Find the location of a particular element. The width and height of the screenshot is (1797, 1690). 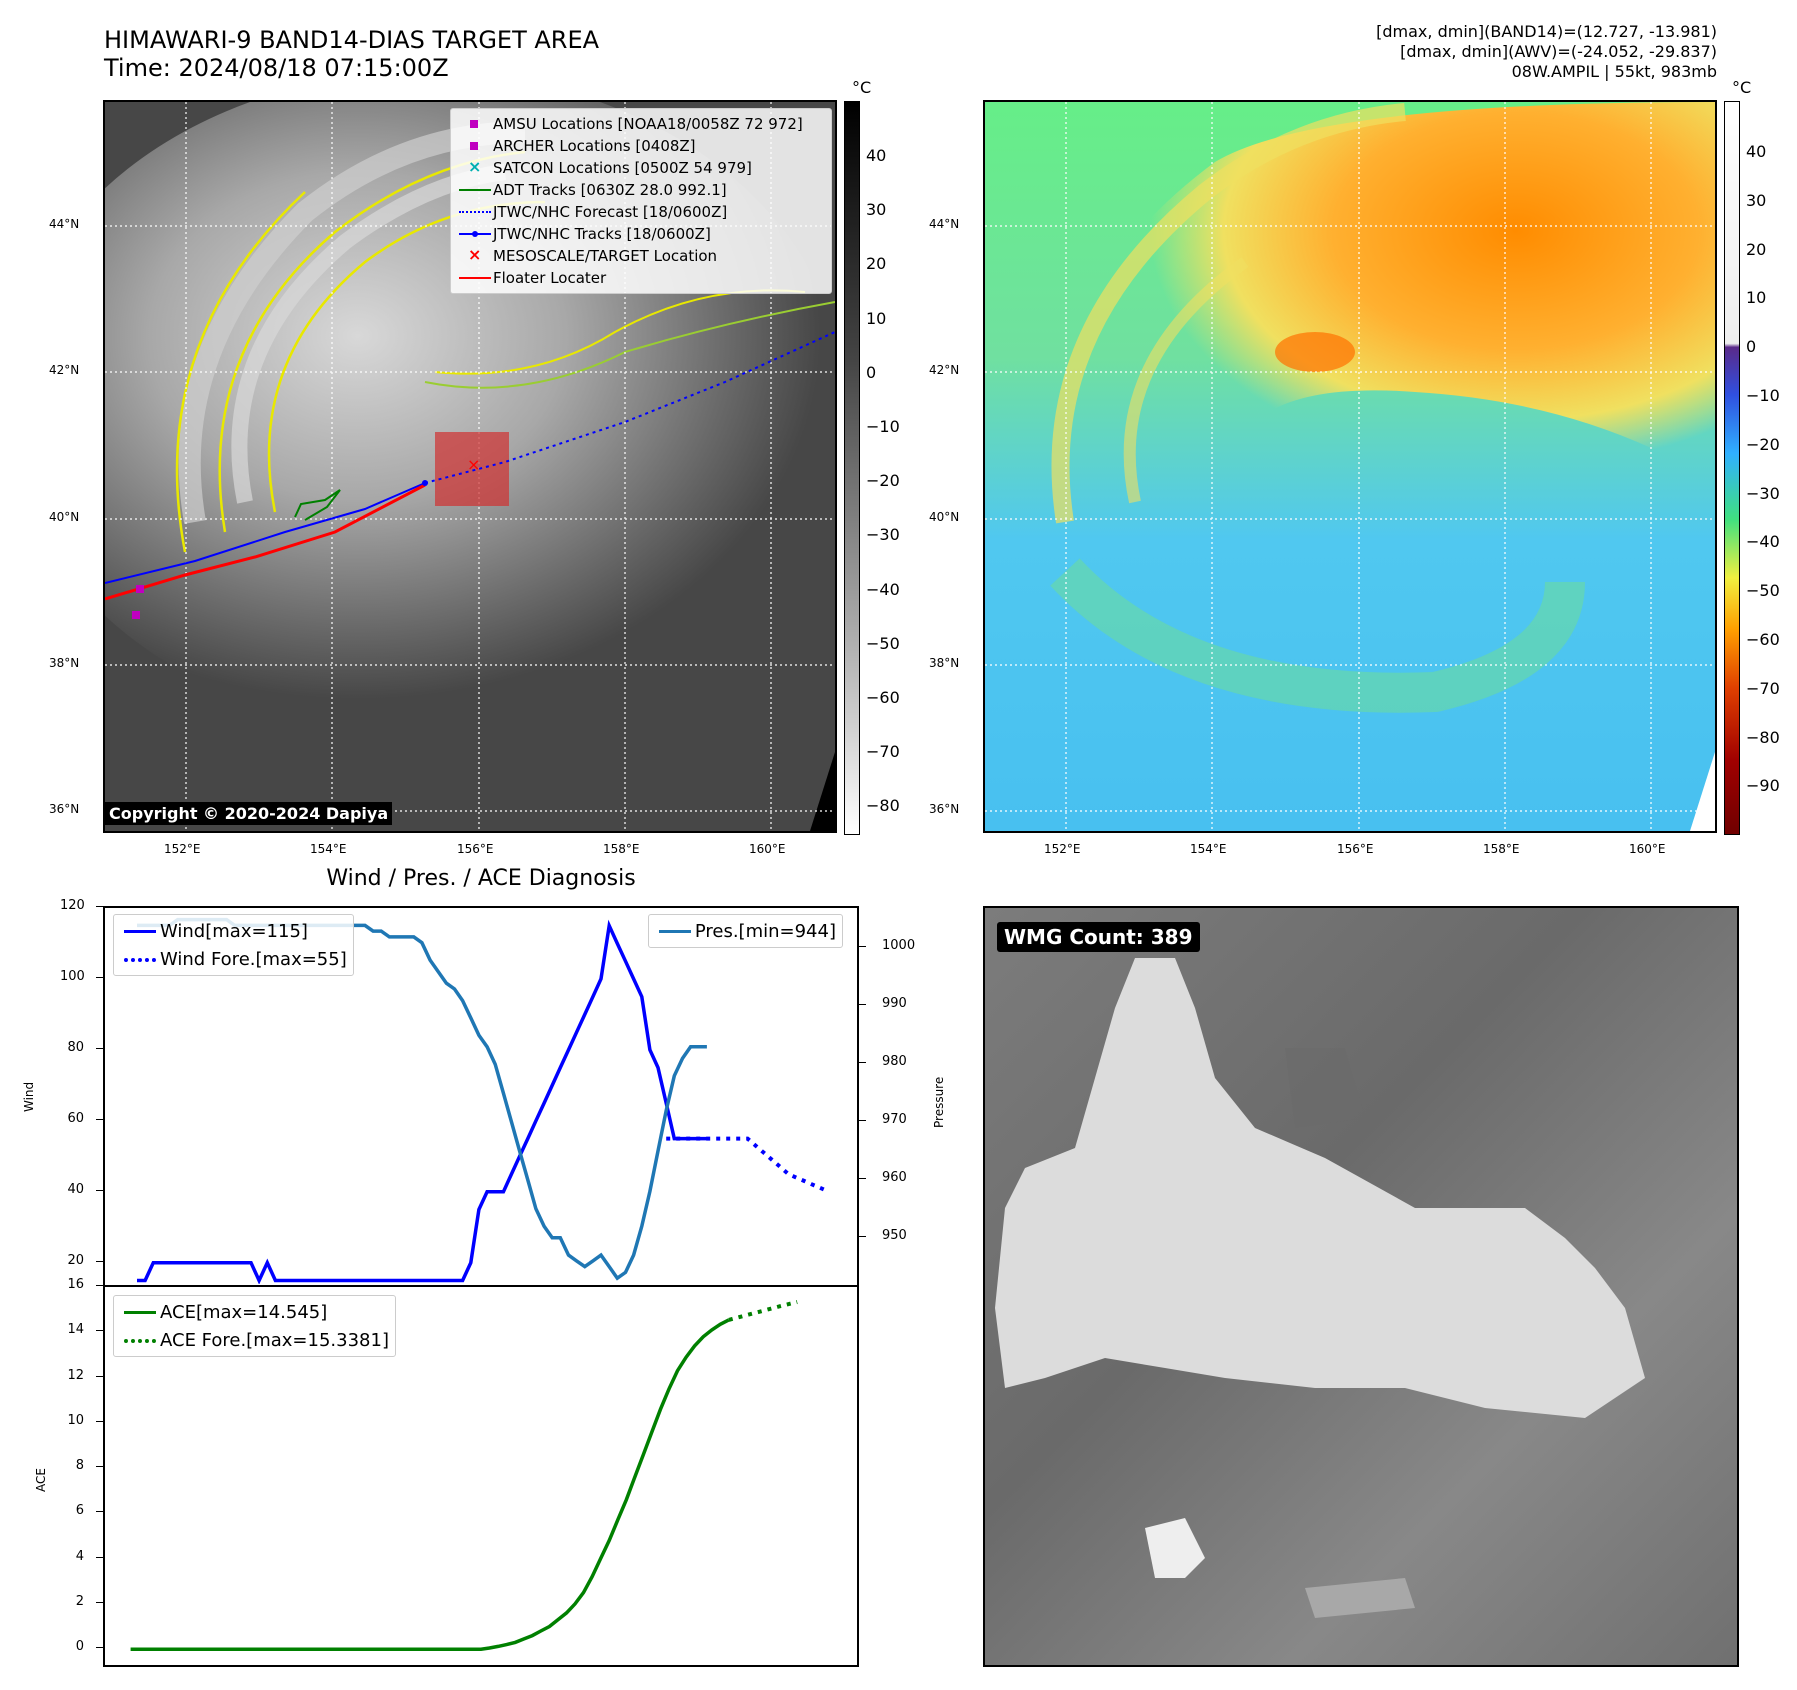

pressure-legend: Pres.[min=944] is located at coordinates (745, 931).